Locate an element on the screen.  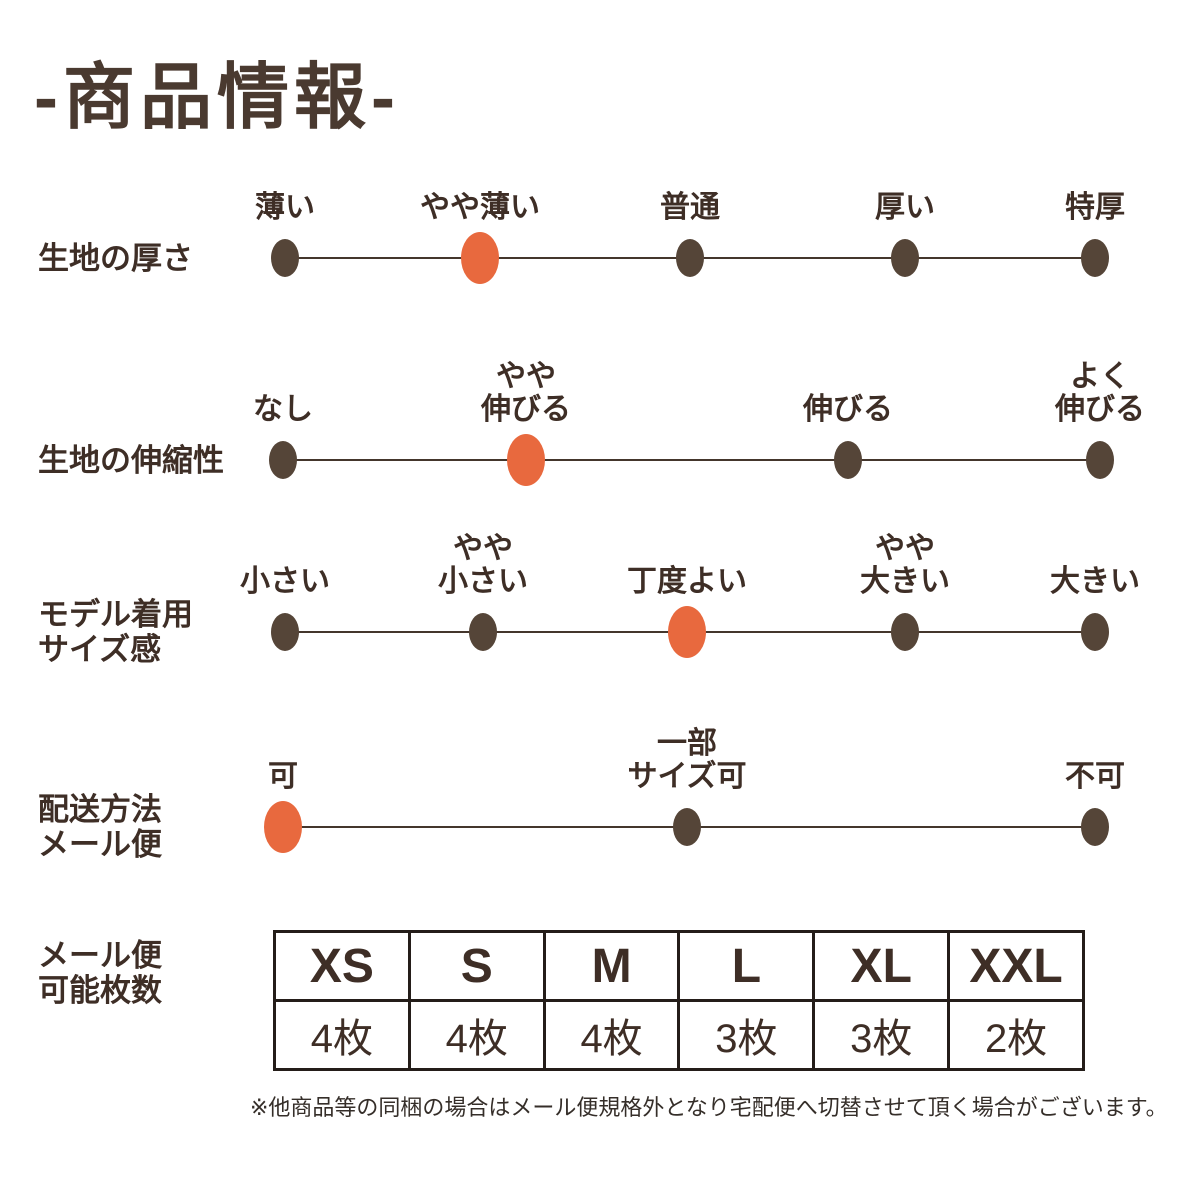
size-header-XS: XS is located at coordinates (342, 966).